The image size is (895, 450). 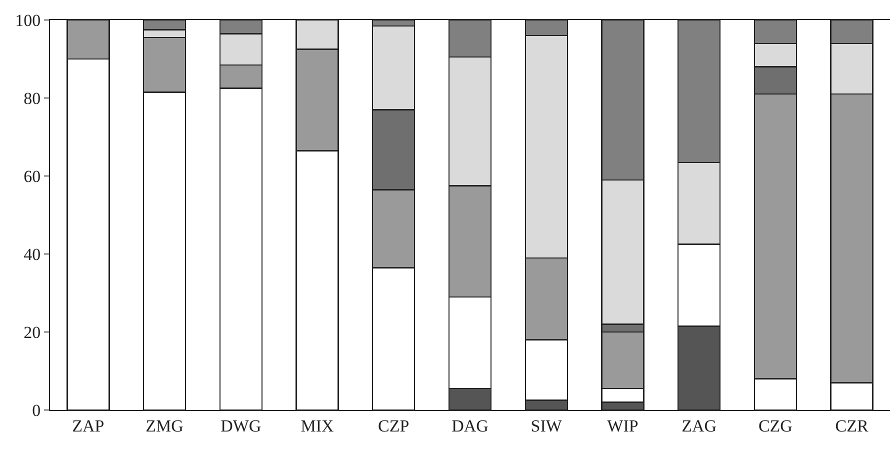 What do you see at coordinates (32, 332) in the screenshot?
I see `y-tick-label: 20` at bounding box center [32, 332].